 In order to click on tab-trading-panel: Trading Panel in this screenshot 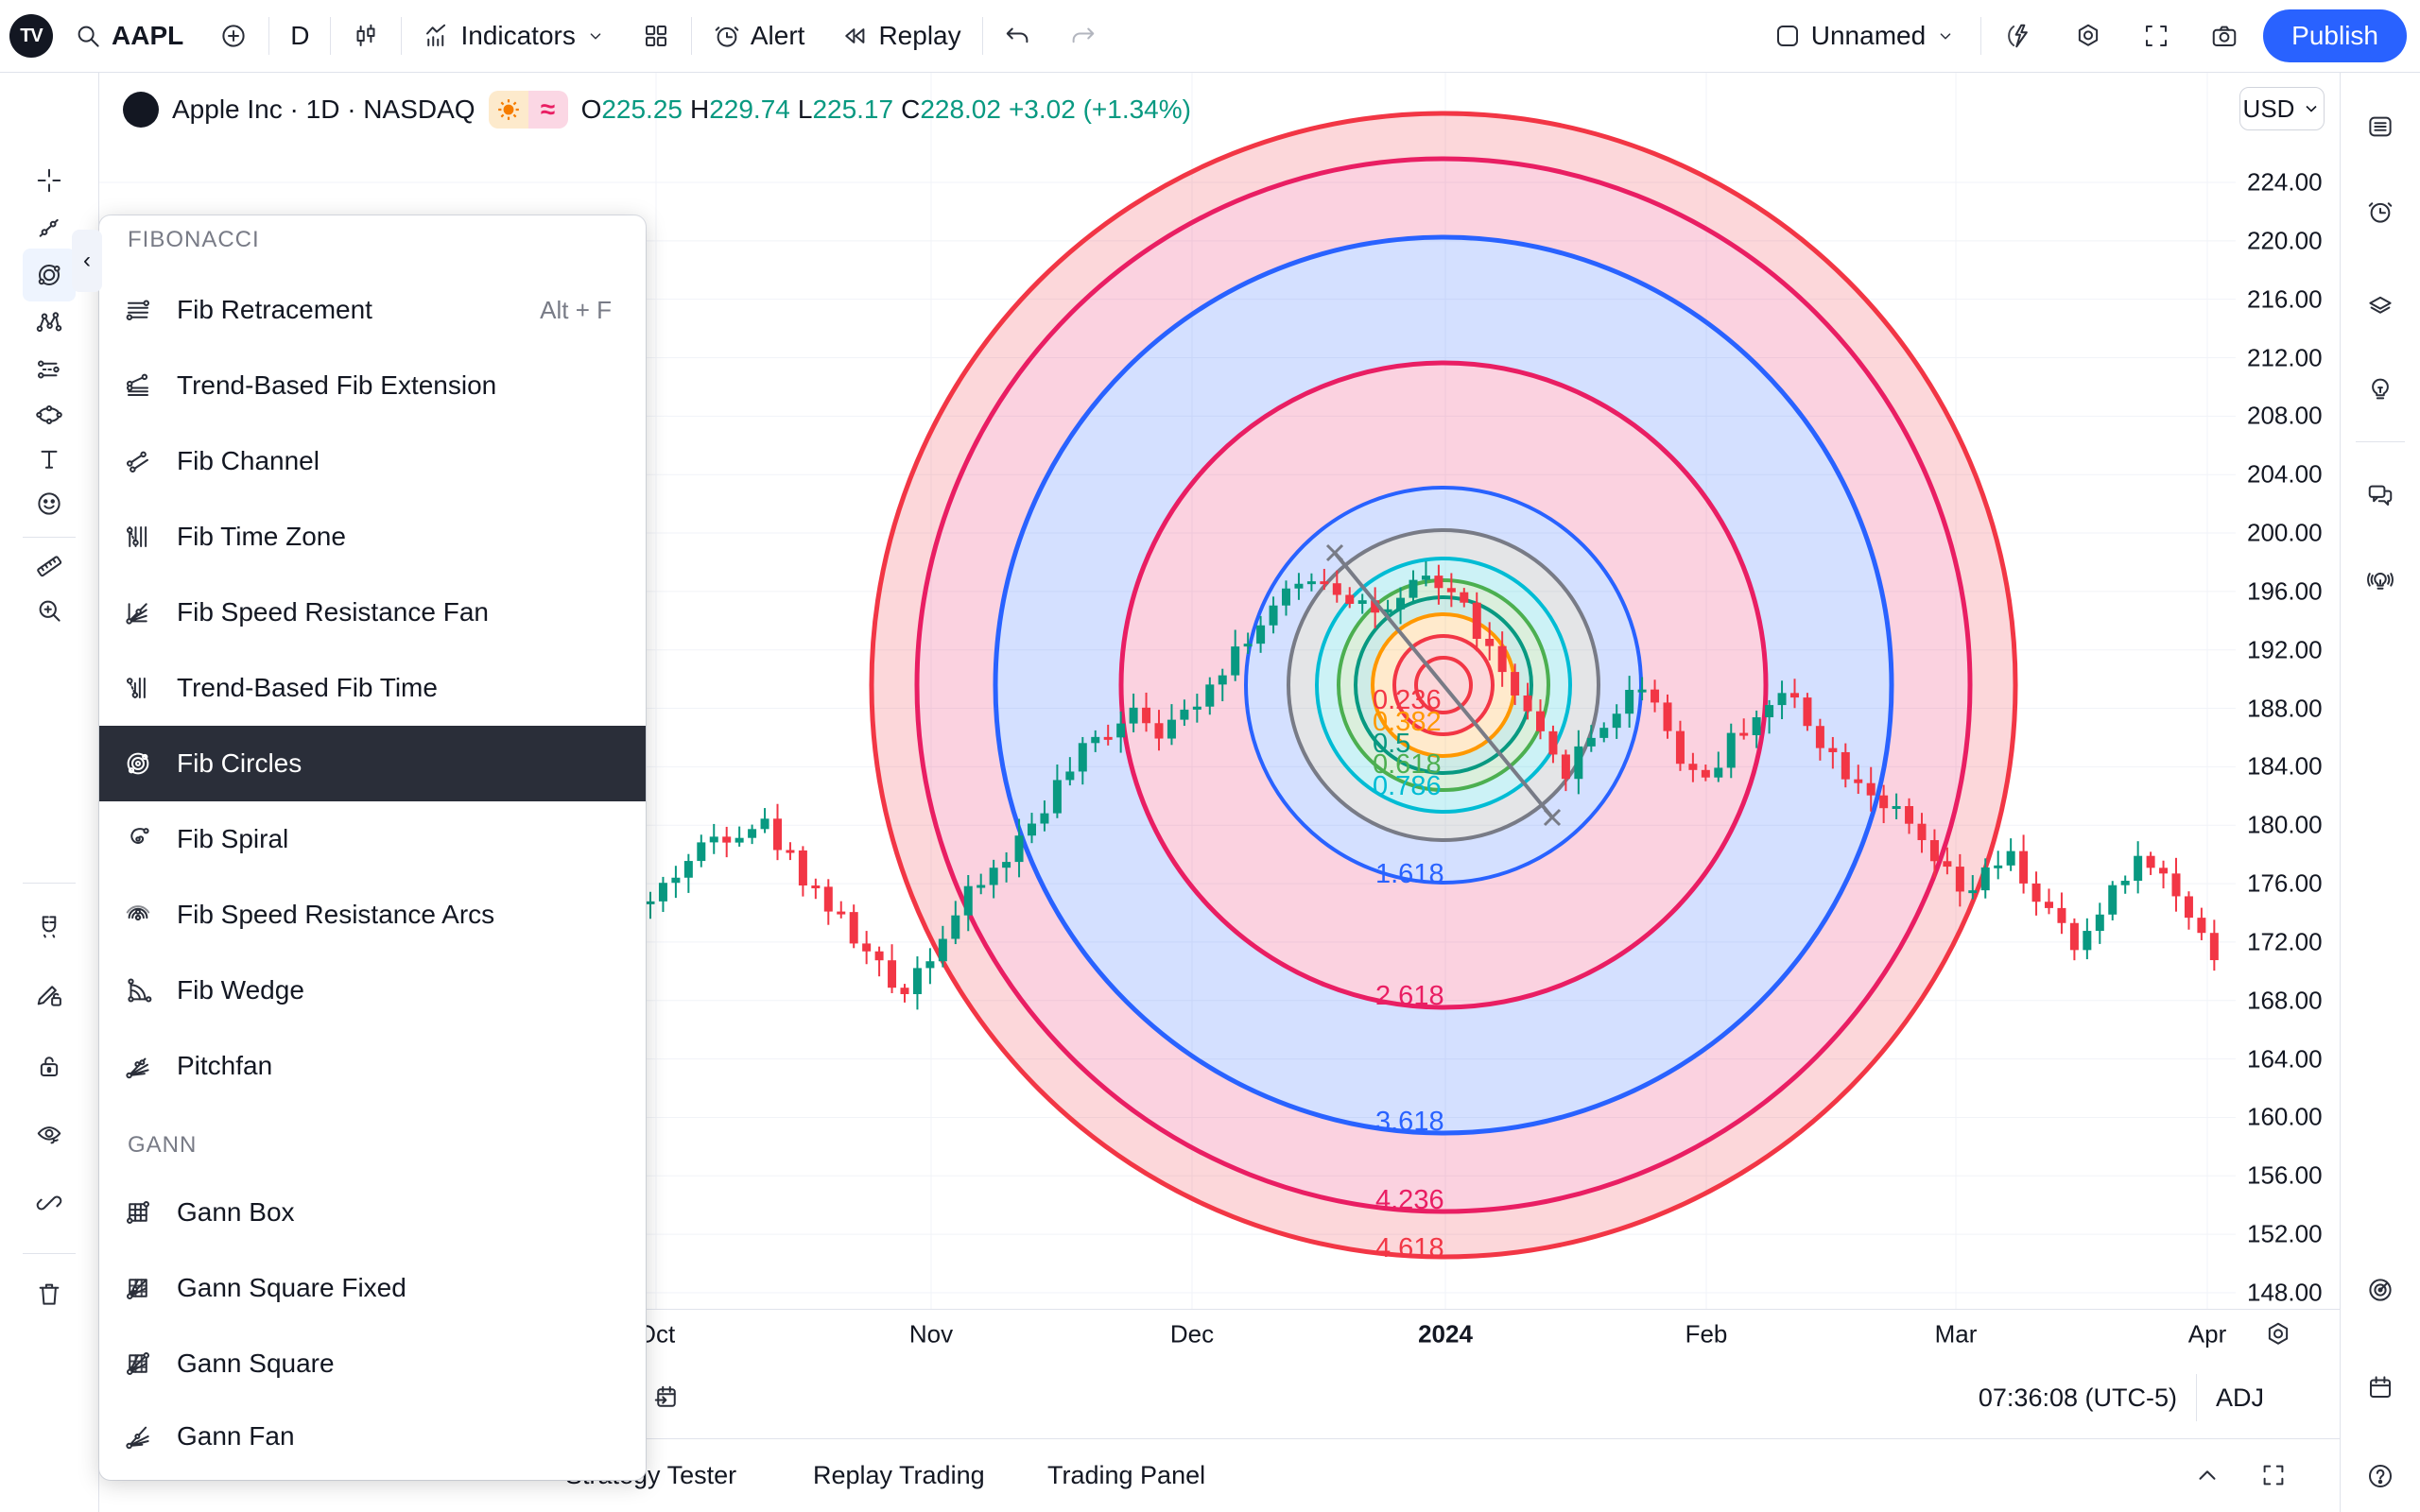, I will do `click(1126, 1474)`.